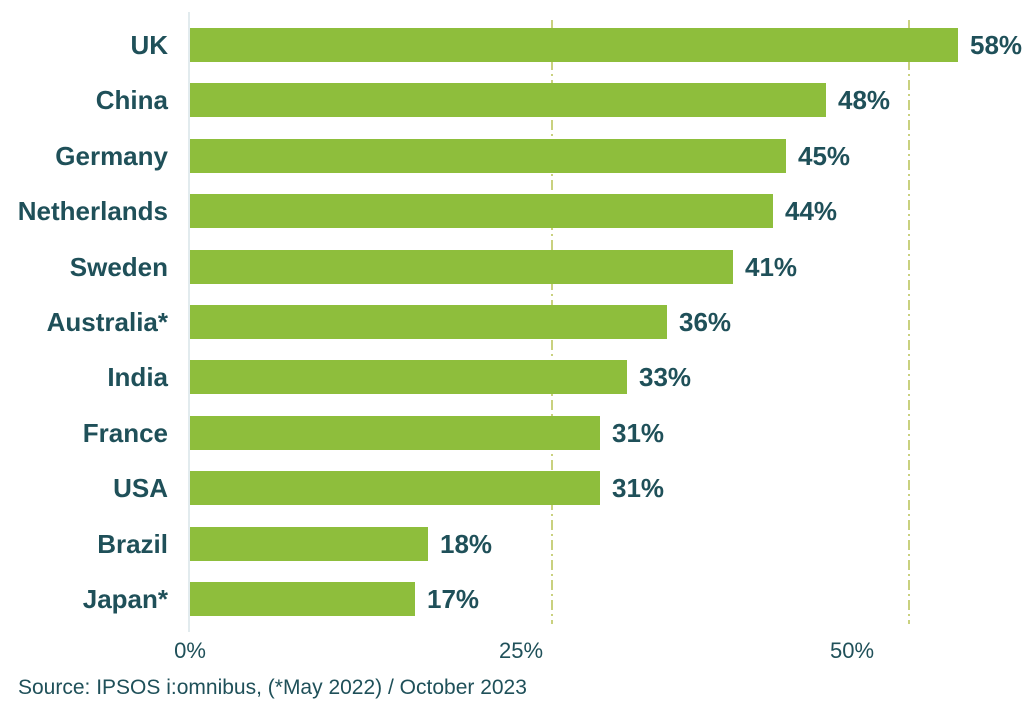 The image size is (1024, 709). What do you see at coordinates (852, 650) in the screenshot?
I see `x-tick: 50%` at bounding box center [852, 650].